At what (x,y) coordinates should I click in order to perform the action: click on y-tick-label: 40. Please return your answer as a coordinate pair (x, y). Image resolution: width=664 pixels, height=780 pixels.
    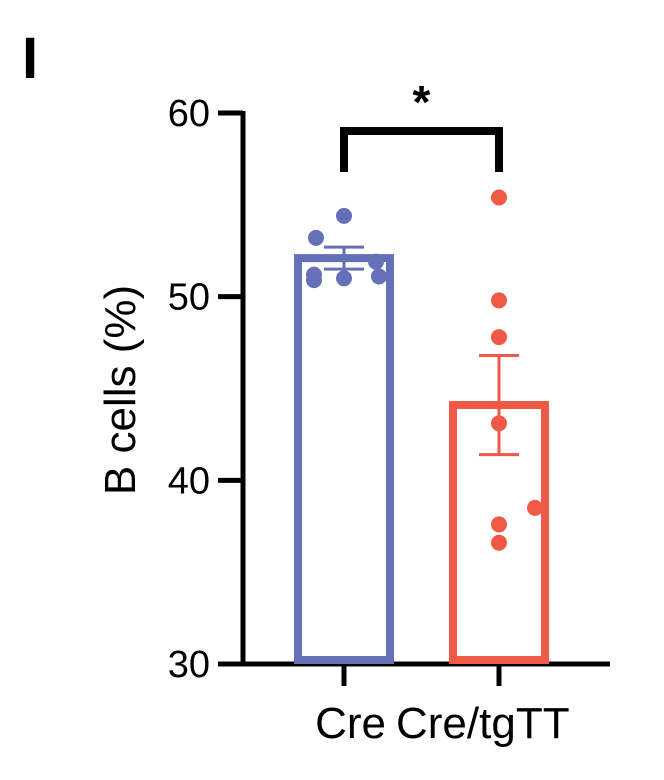
    Looking at the image, I should click on (189, 481).